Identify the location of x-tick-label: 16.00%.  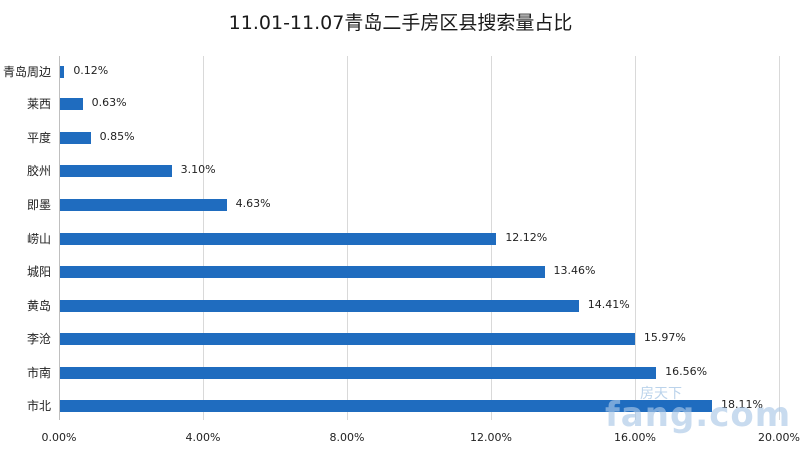
(635, 437).